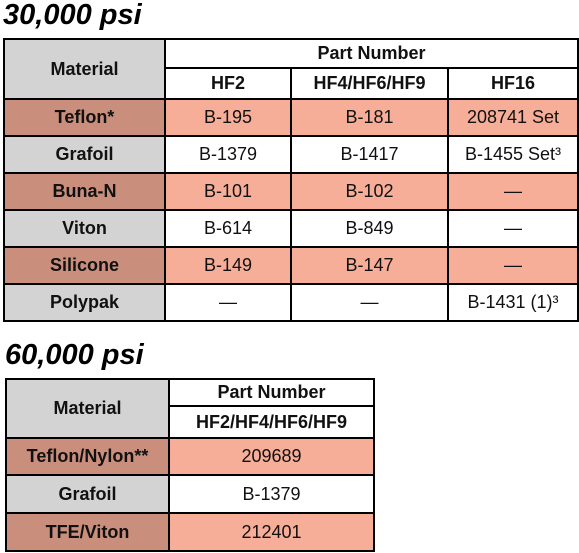 The width and height of the screenshot is (579, 553). Describe the element at coordinates (512, 117) in the screenshot. I see `cell: 208741 Set` at that location.